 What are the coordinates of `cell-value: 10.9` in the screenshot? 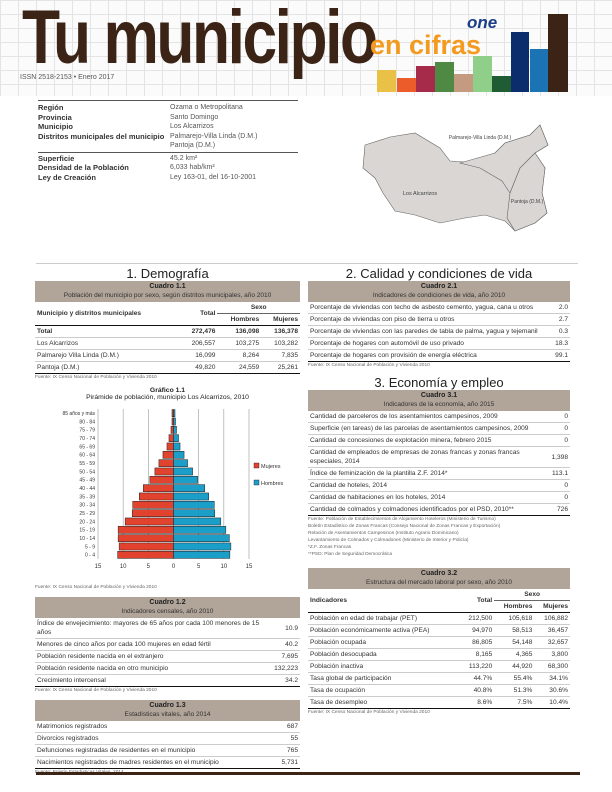 It's located at (286, 628).